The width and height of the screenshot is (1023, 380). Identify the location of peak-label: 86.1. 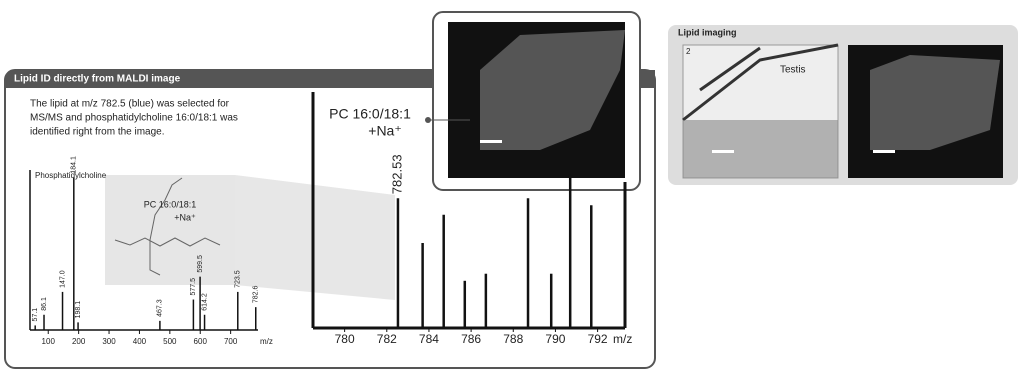
(44, 304).